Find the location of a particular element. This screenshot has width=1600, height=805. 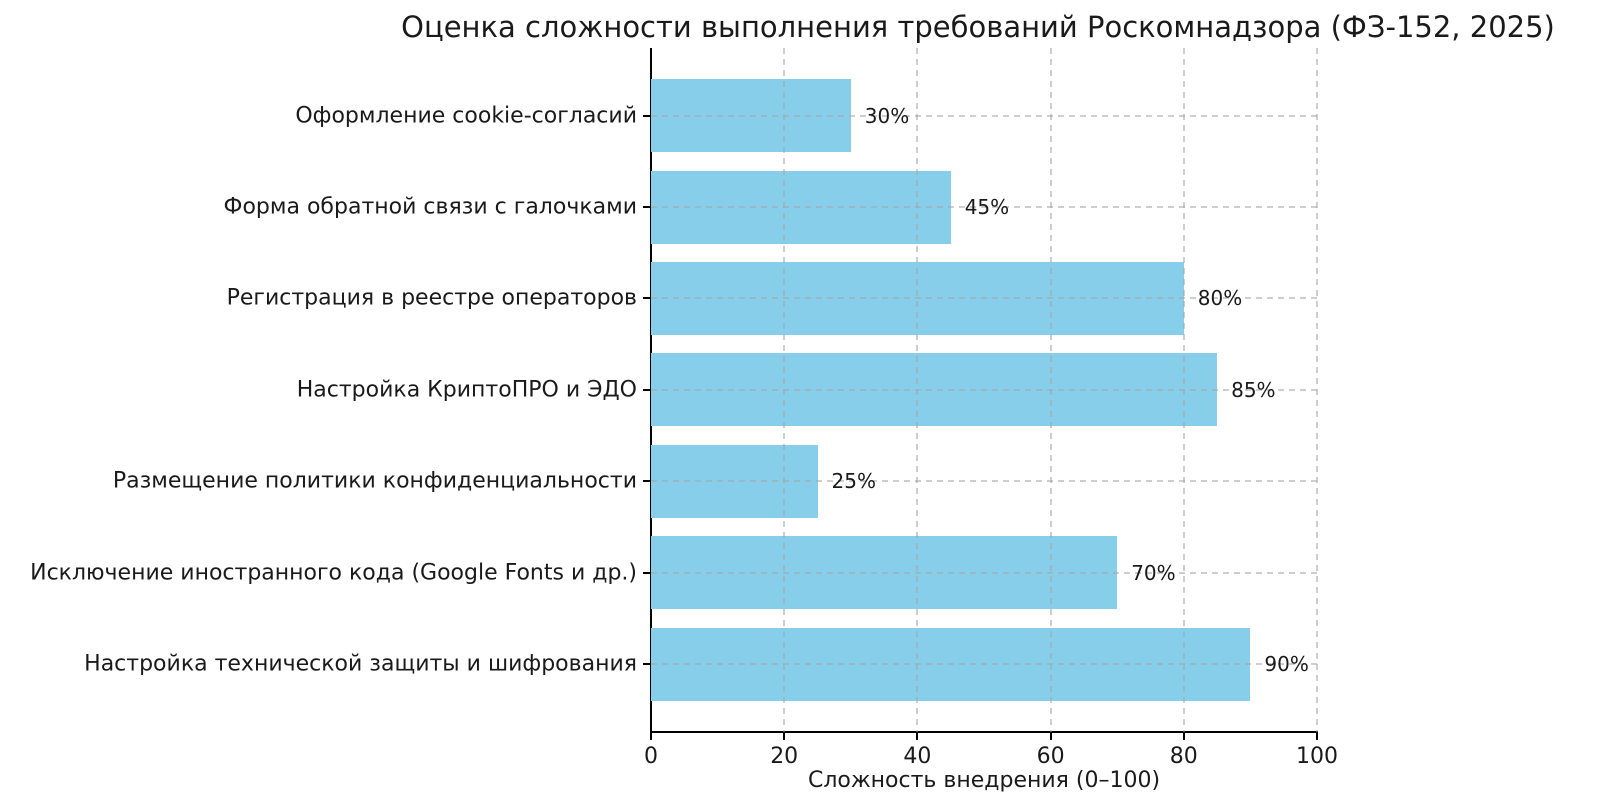

value-label-5: 70% is located at coordinates (1153, 572).